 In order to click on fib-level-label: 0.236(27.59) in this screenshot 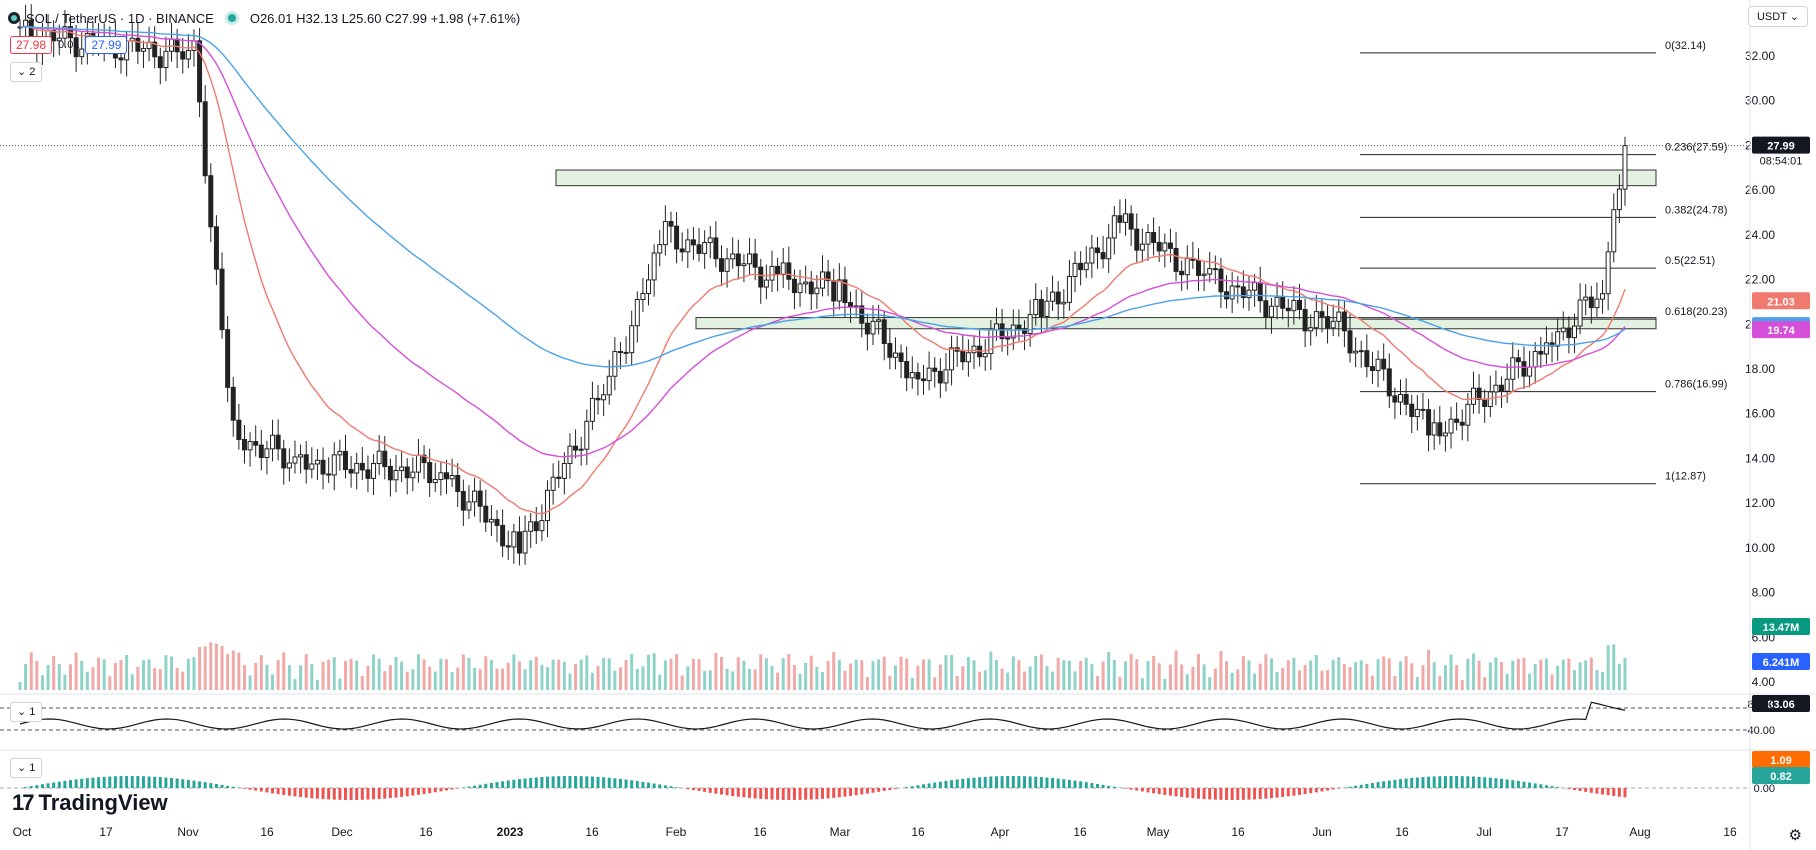, I will do `click(1696, 148)`.